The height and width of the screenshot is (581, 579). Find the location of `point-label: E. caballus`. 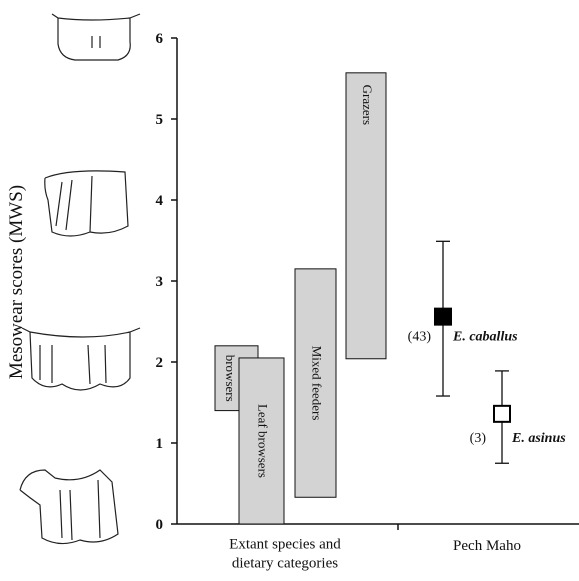

point-label: E. caballus is located at coordinates (485, 337).